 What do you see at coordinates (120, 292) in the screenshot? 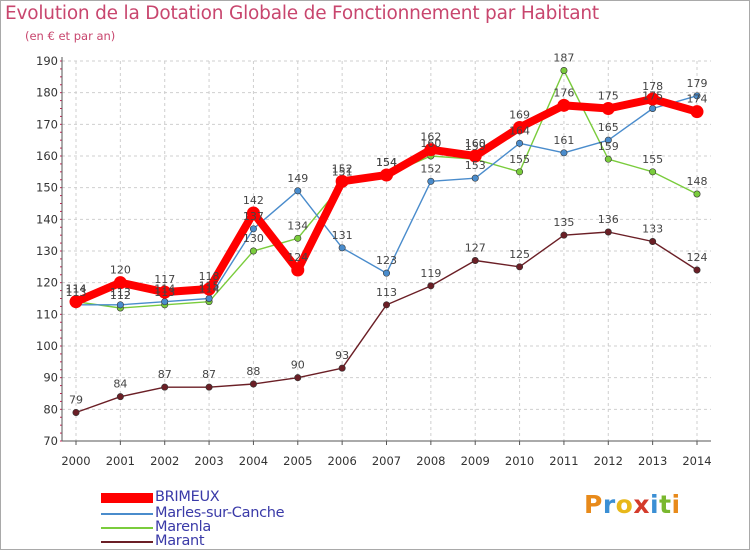
I see `data-label-marles-sur-canche: 113` at bounding box center [120, 292].